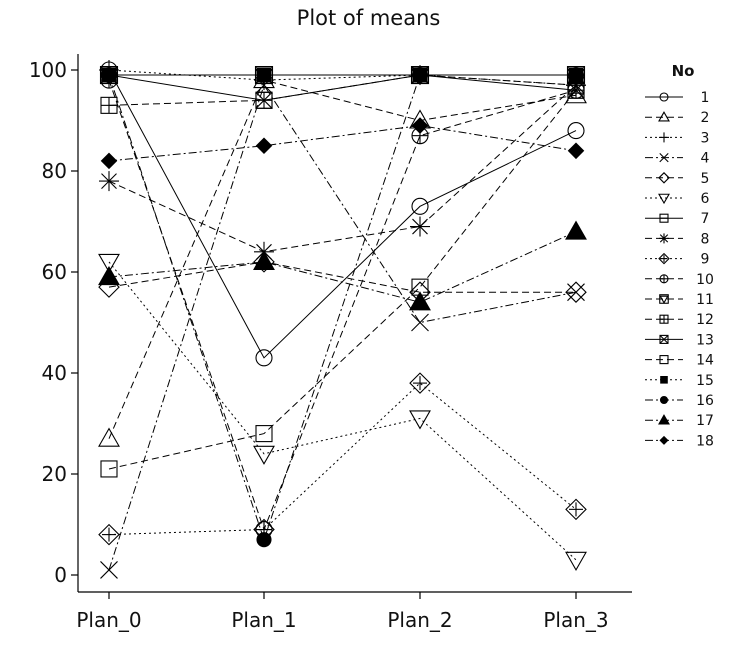 This screenshot has width=737, height=650. Describe the element at coordinates (705, 98) in the screenshot. I see `legend-label: 1` at that location.